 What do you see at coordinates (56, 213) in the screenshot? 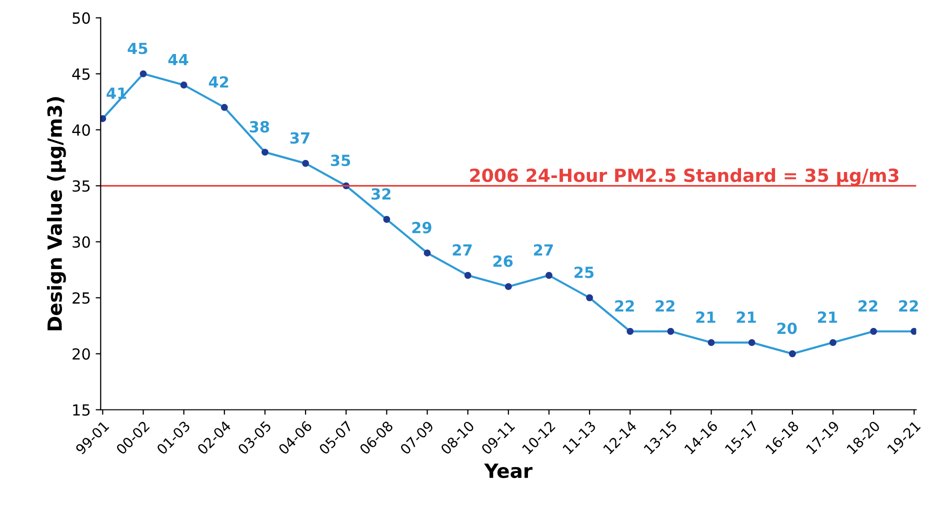
I see `y-axis-title: Design Value (µg/m3)` at bounding box center [56, 213].